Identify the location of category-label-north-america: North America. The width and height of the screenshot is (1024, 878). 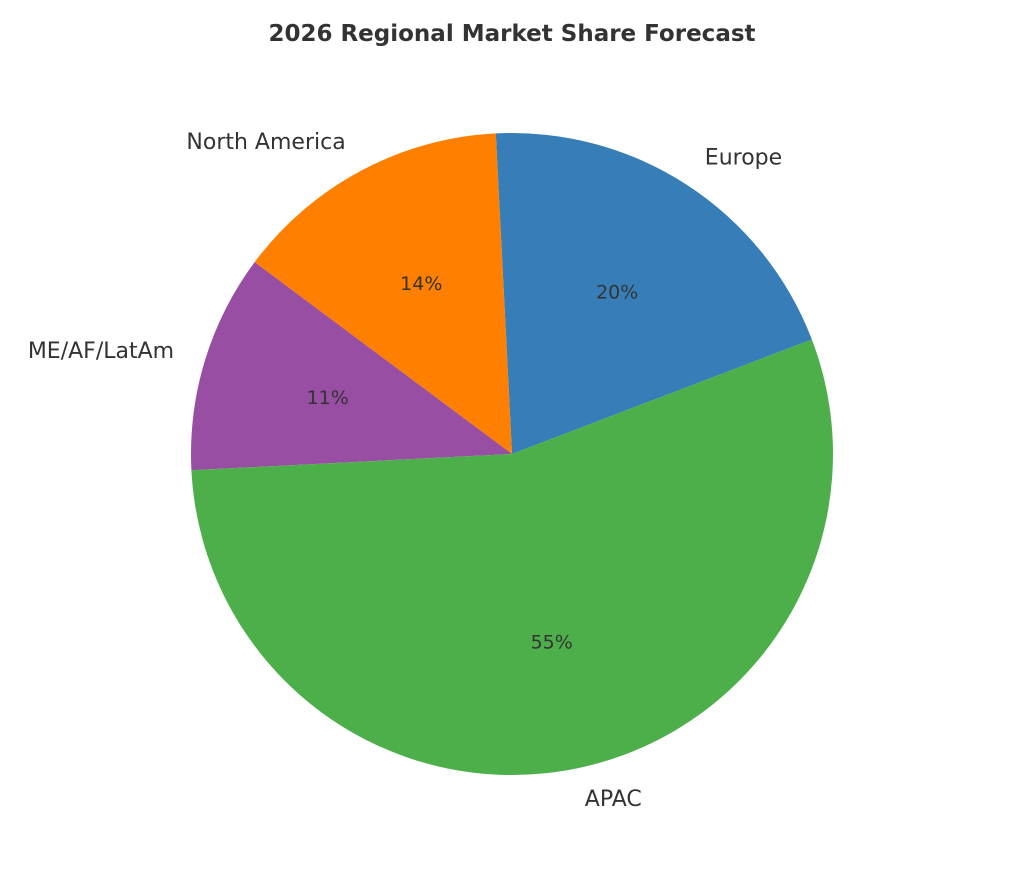
(265, 142).